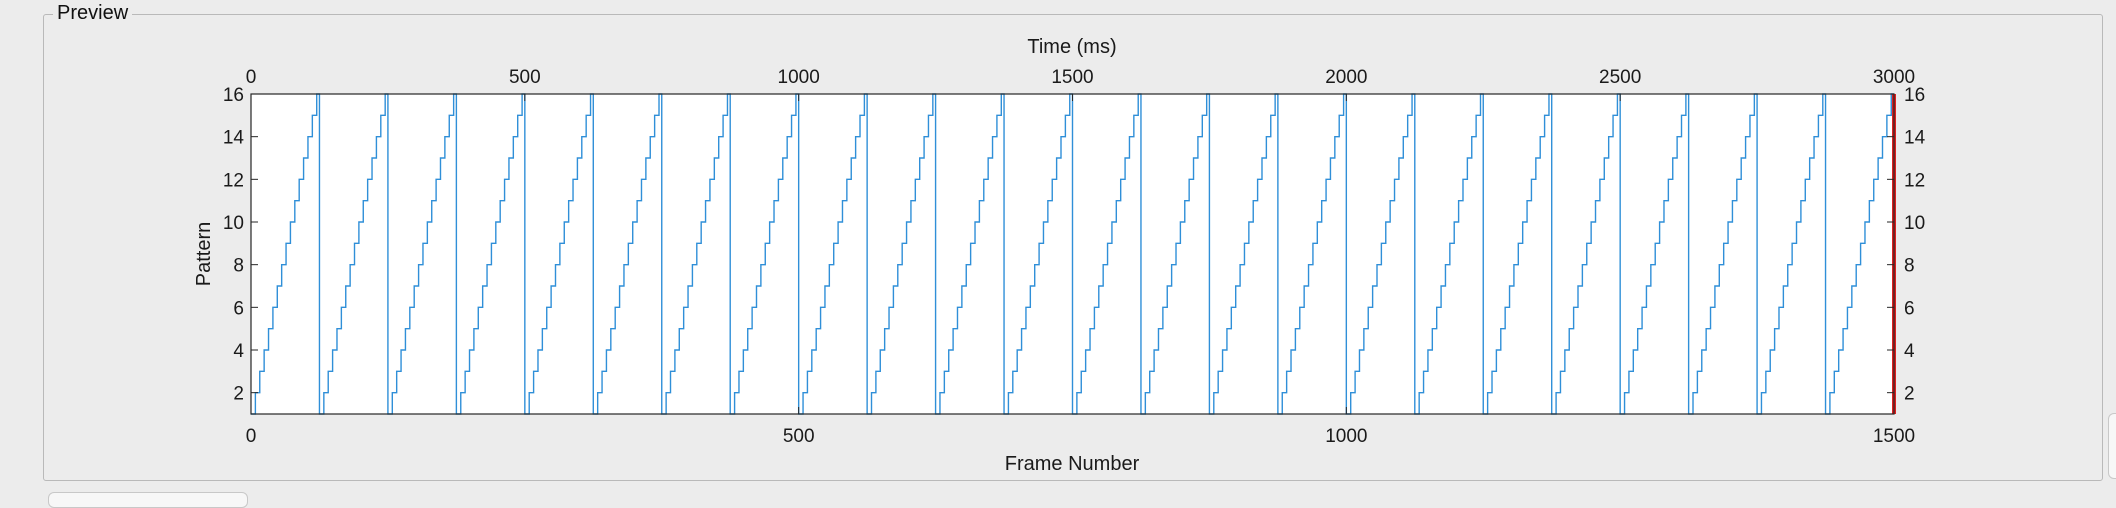  What do you see at coordinates (1914, 223) in the screenshot?
I see `y2-tick-label: 10` at bounding box center [1914, 223].